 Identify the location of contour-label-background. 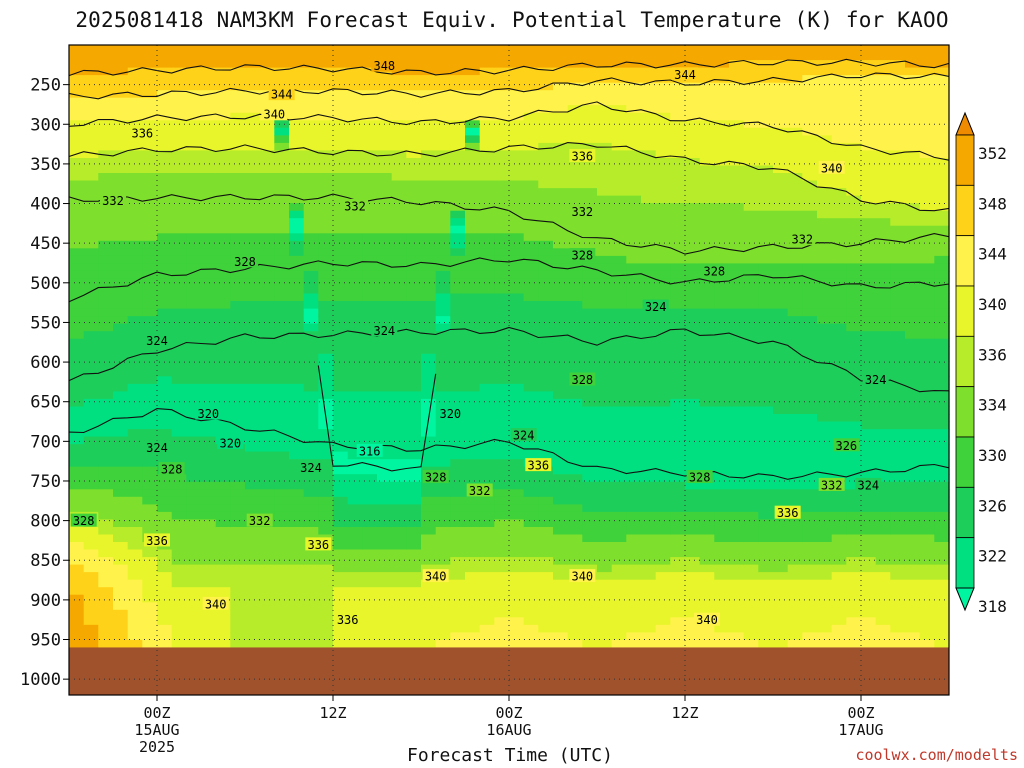
(215, 603).